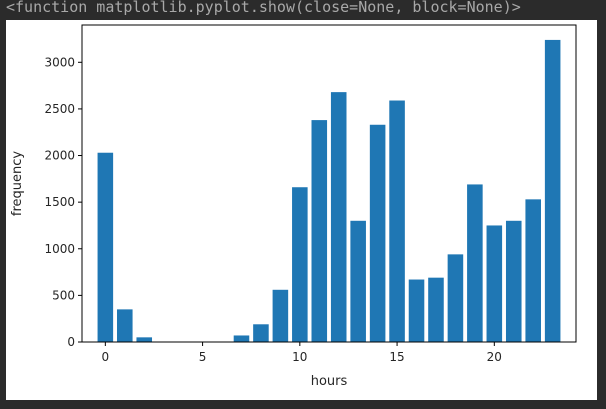 The width and height of the screenshot is (606, 409). Describe the element at coordinates (329, 381) in the screenshot. I see `x-axis-label: hours` at that location.